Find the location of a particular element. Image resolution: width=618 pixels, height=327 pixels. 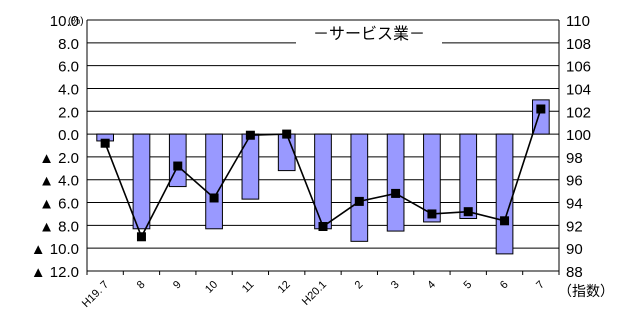

category-label: 4 is located at coordinates (431, 285).